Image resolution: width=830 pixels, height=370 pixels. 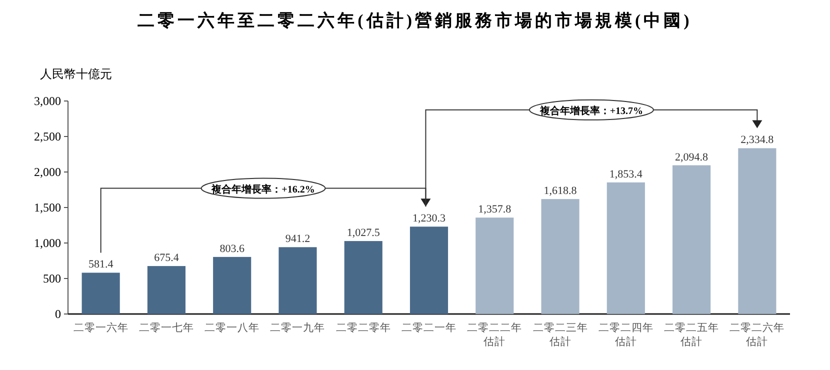 I want to click on y-tick-label: 2,000, so click(x=47, y=172).